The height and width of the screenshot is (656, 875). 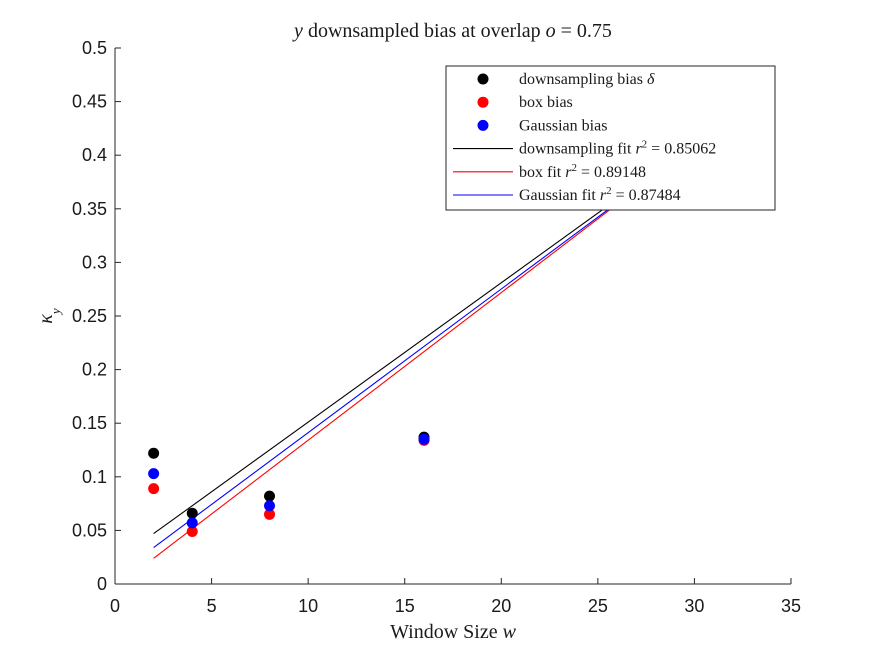 I want to click on y-tick-label-1: 0.05, so click(x=89, y=530).